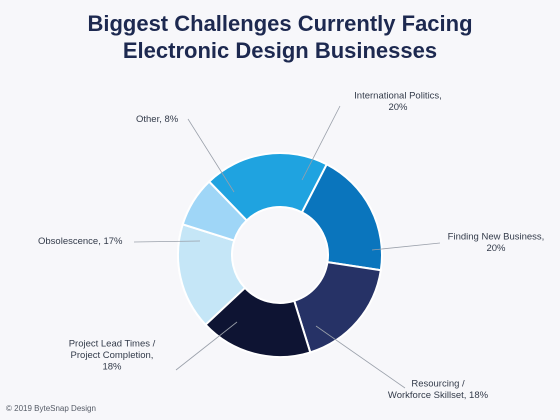 The width and height of the screenshot is (560, 420). Describe the element at coordinates (167, 241) in the screenshot. I see `leader-line-obsolescence` at that location.